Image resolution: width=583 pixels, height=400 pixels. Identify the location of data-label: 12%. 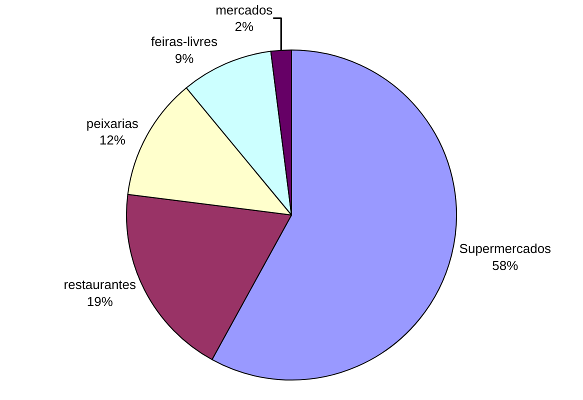
(112, 140).